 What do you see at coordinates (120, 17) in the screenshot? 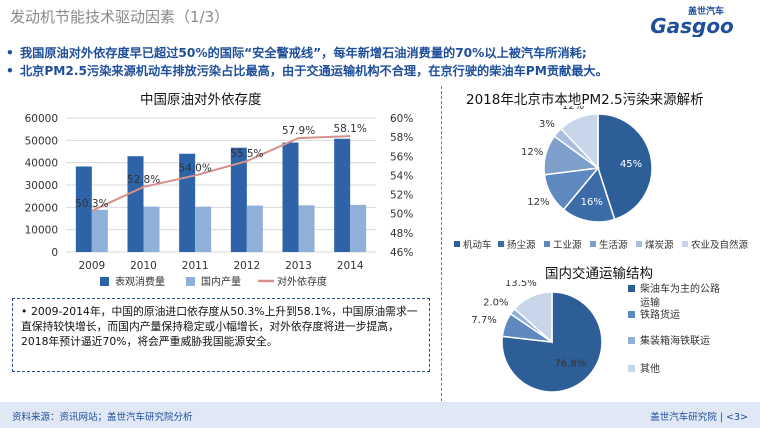
I see `page-title: 发动机节能技术驱动因素（1/3）` at bounding box center [120, 17].